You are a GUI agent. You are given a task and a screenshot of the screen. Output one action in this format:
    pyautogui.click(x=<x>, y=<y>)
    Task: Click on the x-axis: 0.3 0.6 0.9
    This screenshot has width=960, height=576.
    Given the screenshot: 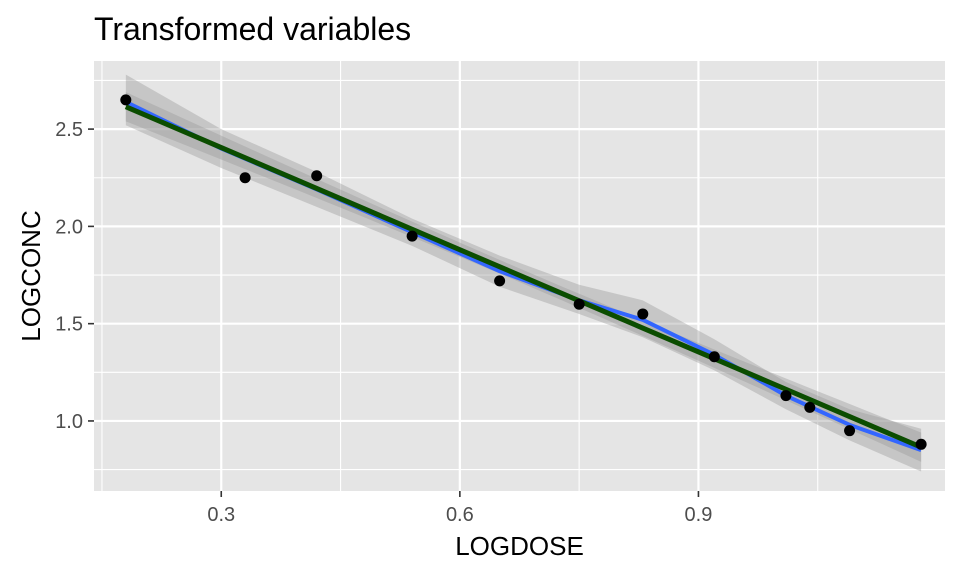 What is the action you would take?
    pyautogui.click(x=459, y=508)
    